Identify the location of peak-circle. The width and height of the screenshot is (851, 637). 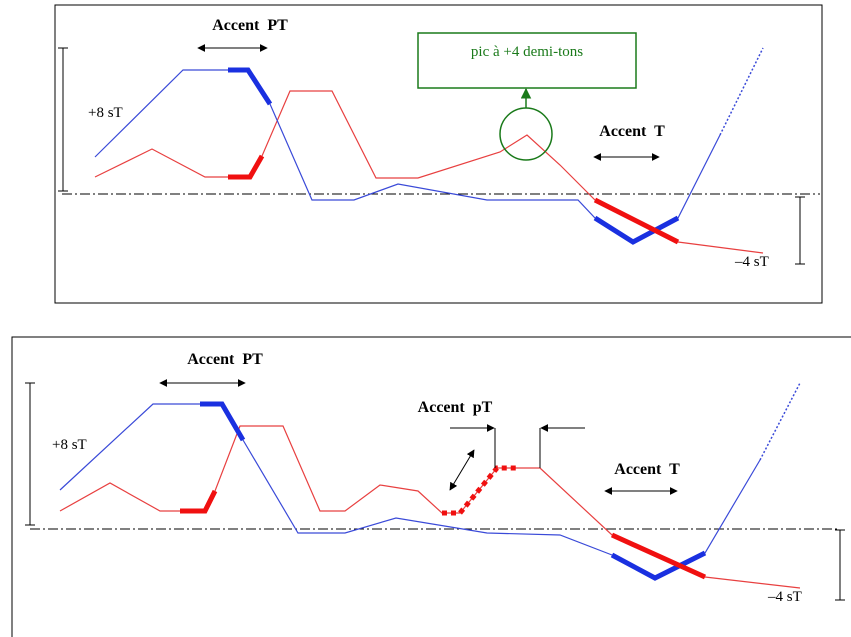
(526, 134).